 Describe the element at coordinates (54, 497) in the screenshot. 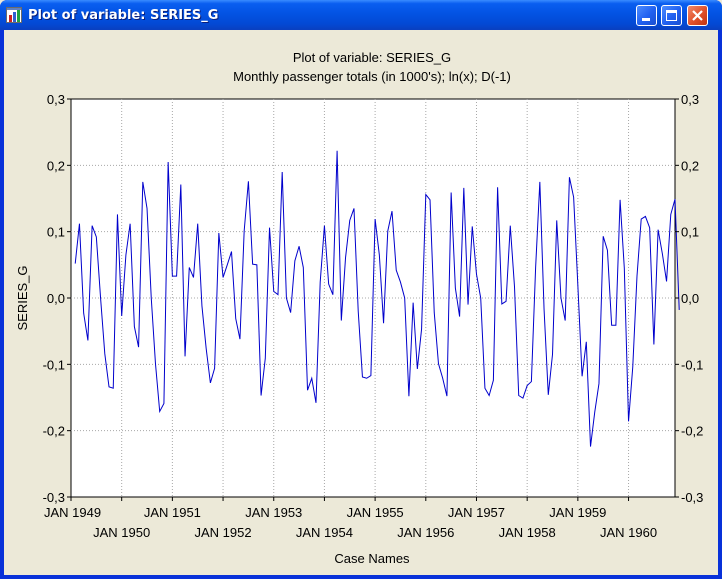

I see `y-tick-label: -0,3` at that location.